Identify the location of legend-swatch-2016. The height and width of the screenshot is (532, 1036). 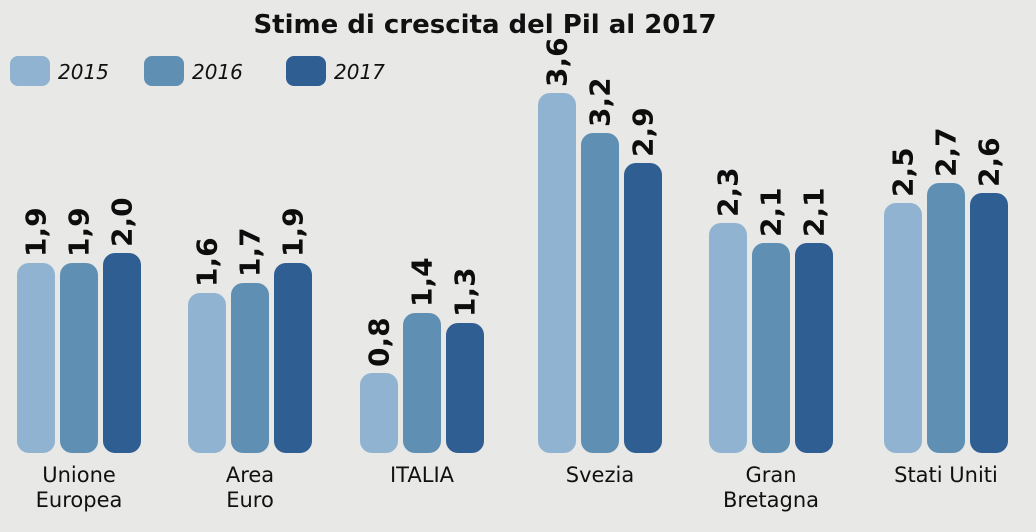
(164, 71).